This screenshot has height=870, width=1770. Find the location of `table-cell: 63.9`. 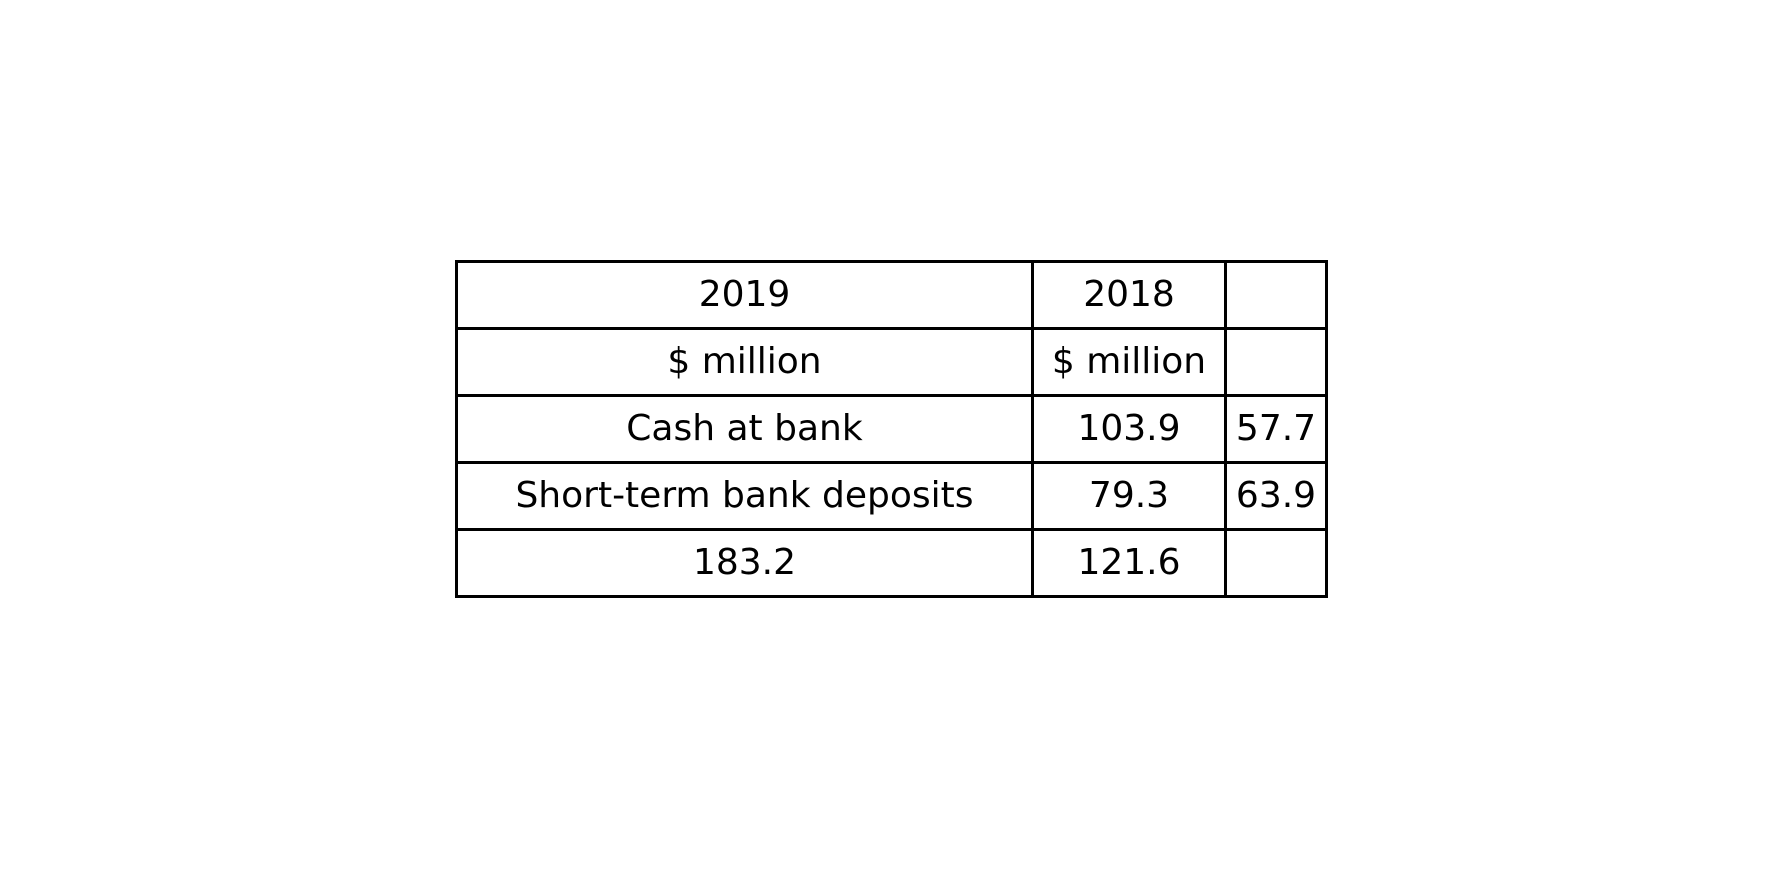

table-cell: 63.9 is located at coordinates (1276, 496).